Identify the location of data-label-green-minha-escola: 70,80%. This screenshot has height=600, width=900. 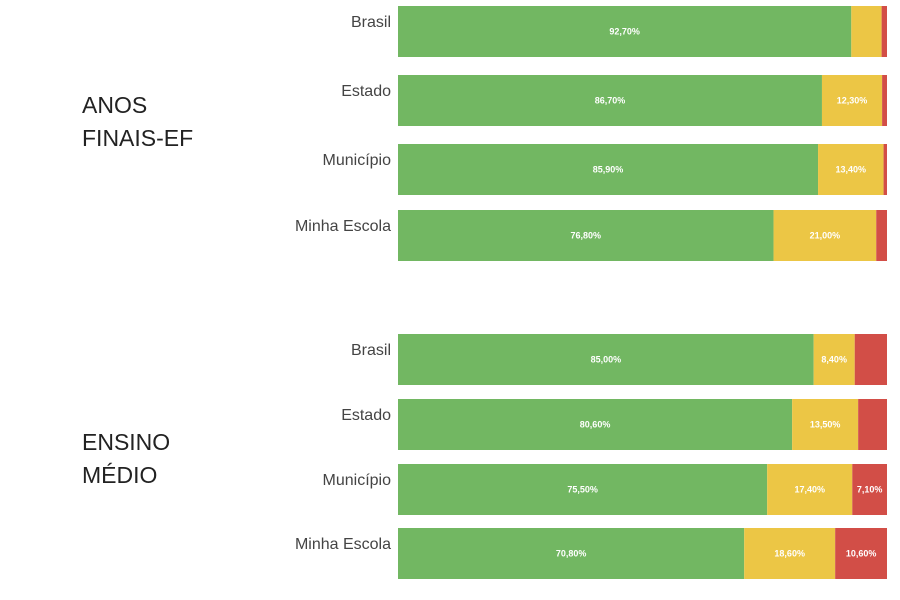
(571, 554).